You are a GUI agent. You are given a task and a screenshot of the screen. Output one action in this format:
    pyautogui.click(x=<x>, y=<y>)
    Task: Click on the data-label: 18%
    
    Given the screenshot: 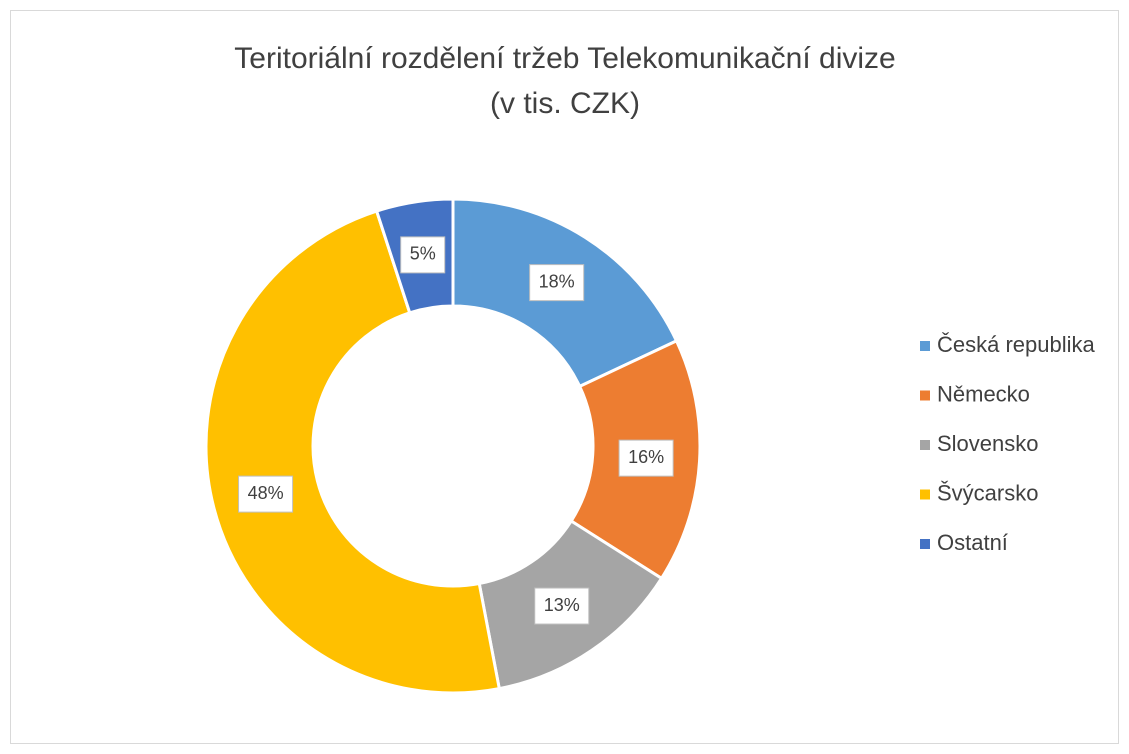 What is the action you would take?
    pyautogui.click(x=557, y=281)
    